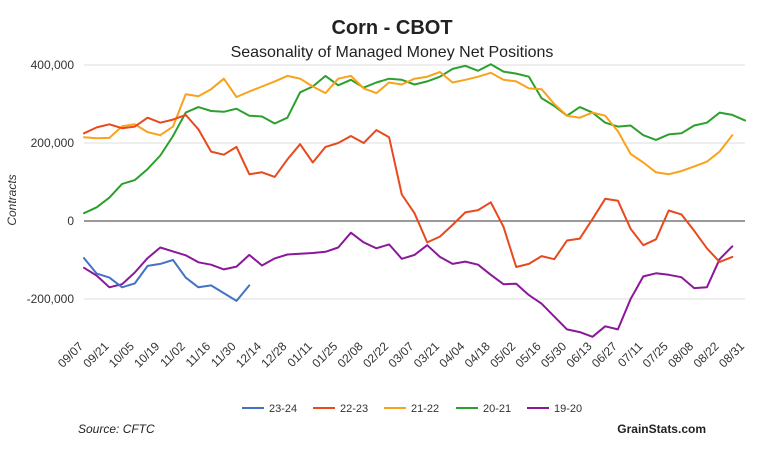  Describe the element at coordinates (121, 354) in the screenshot. I see `x-tick-label: 10/05` at that location.